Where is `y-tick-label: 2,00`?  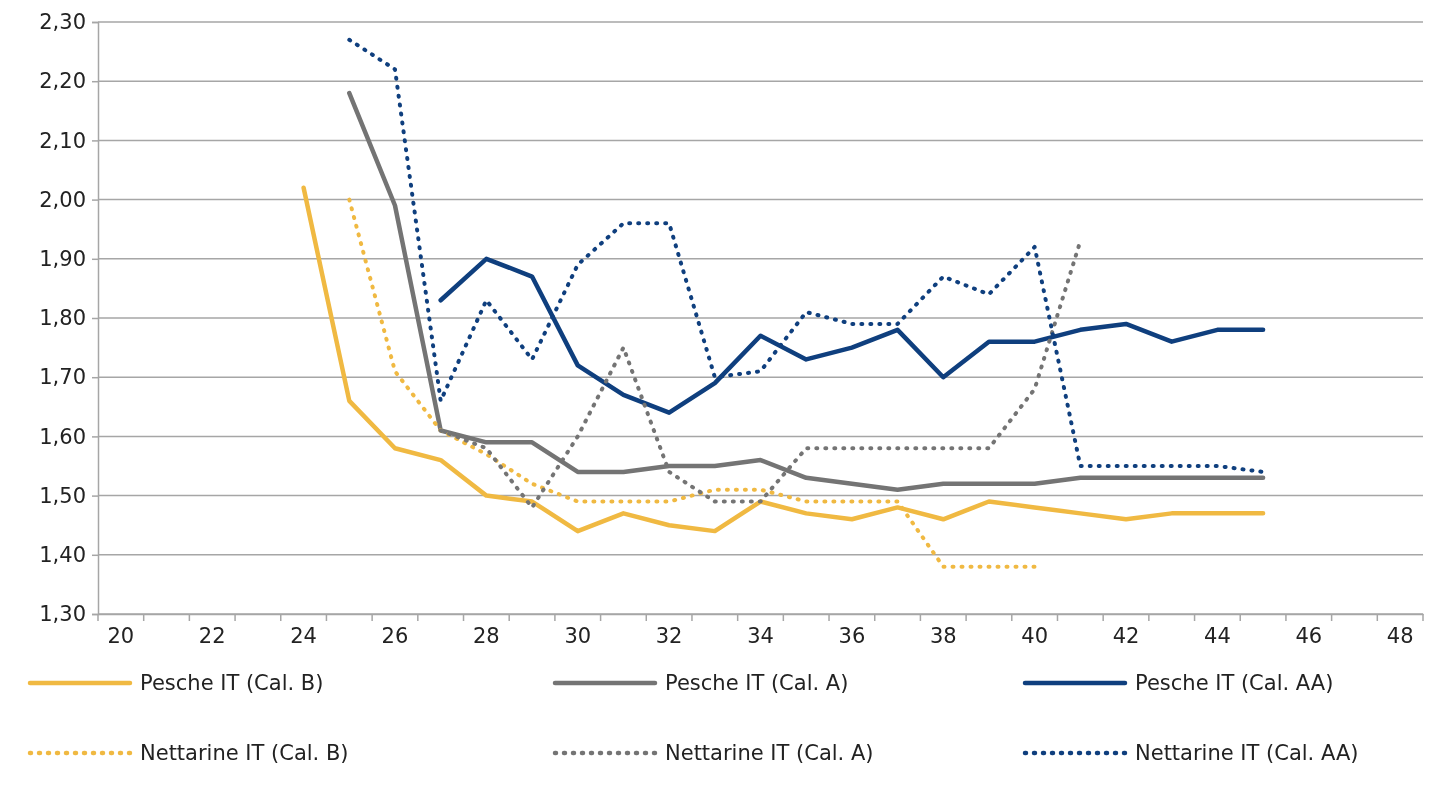 y-tick-label: 2,00 is located at coordinates (62, 199).